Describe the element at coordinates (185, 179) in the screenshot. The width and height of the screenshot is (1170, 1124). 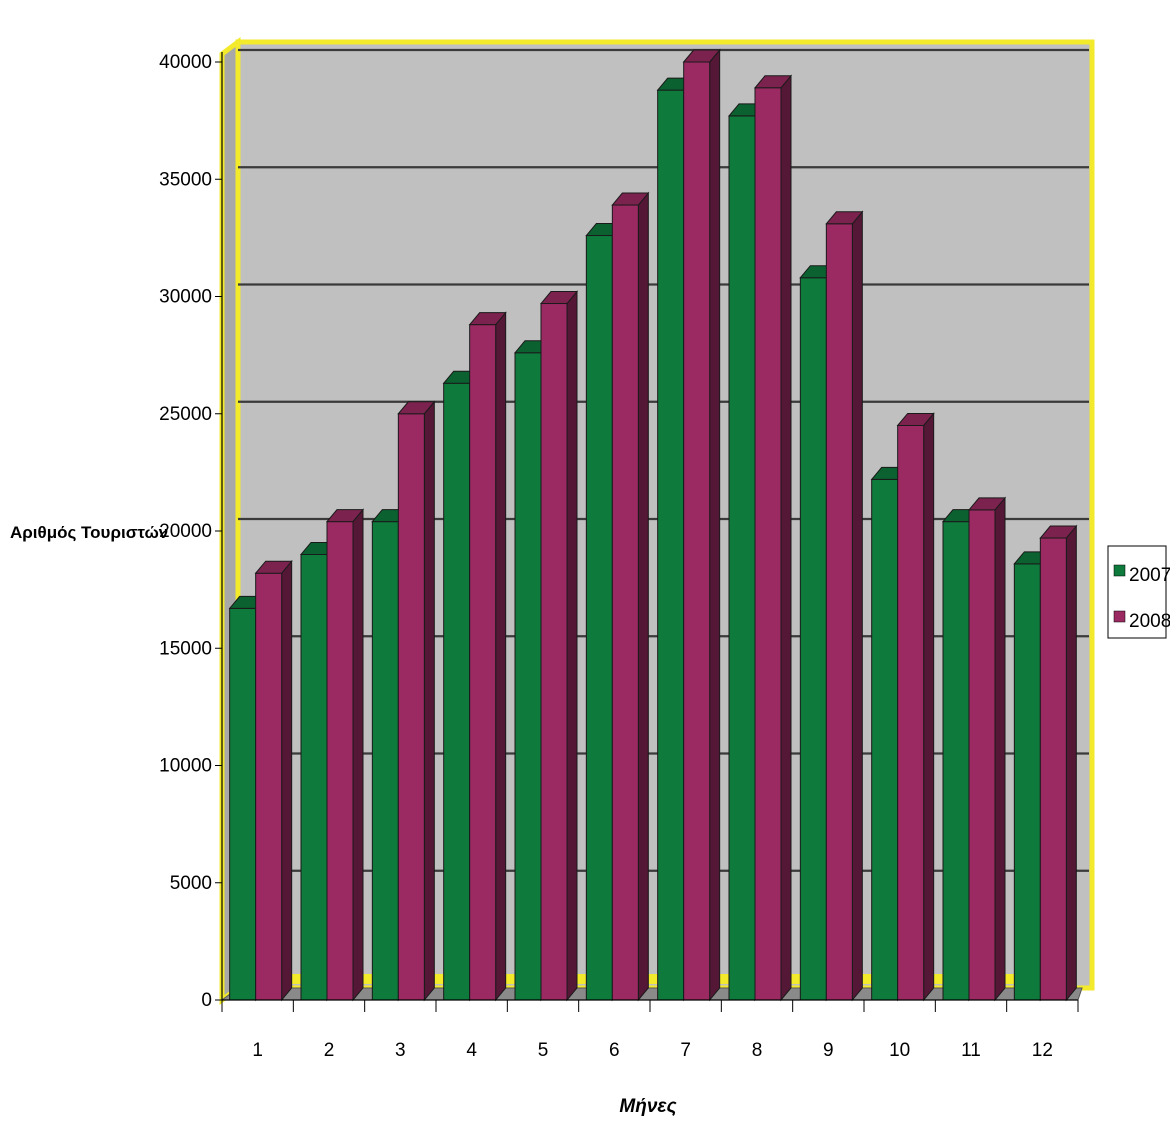
I see `y-tick-label: 35000` at that location.